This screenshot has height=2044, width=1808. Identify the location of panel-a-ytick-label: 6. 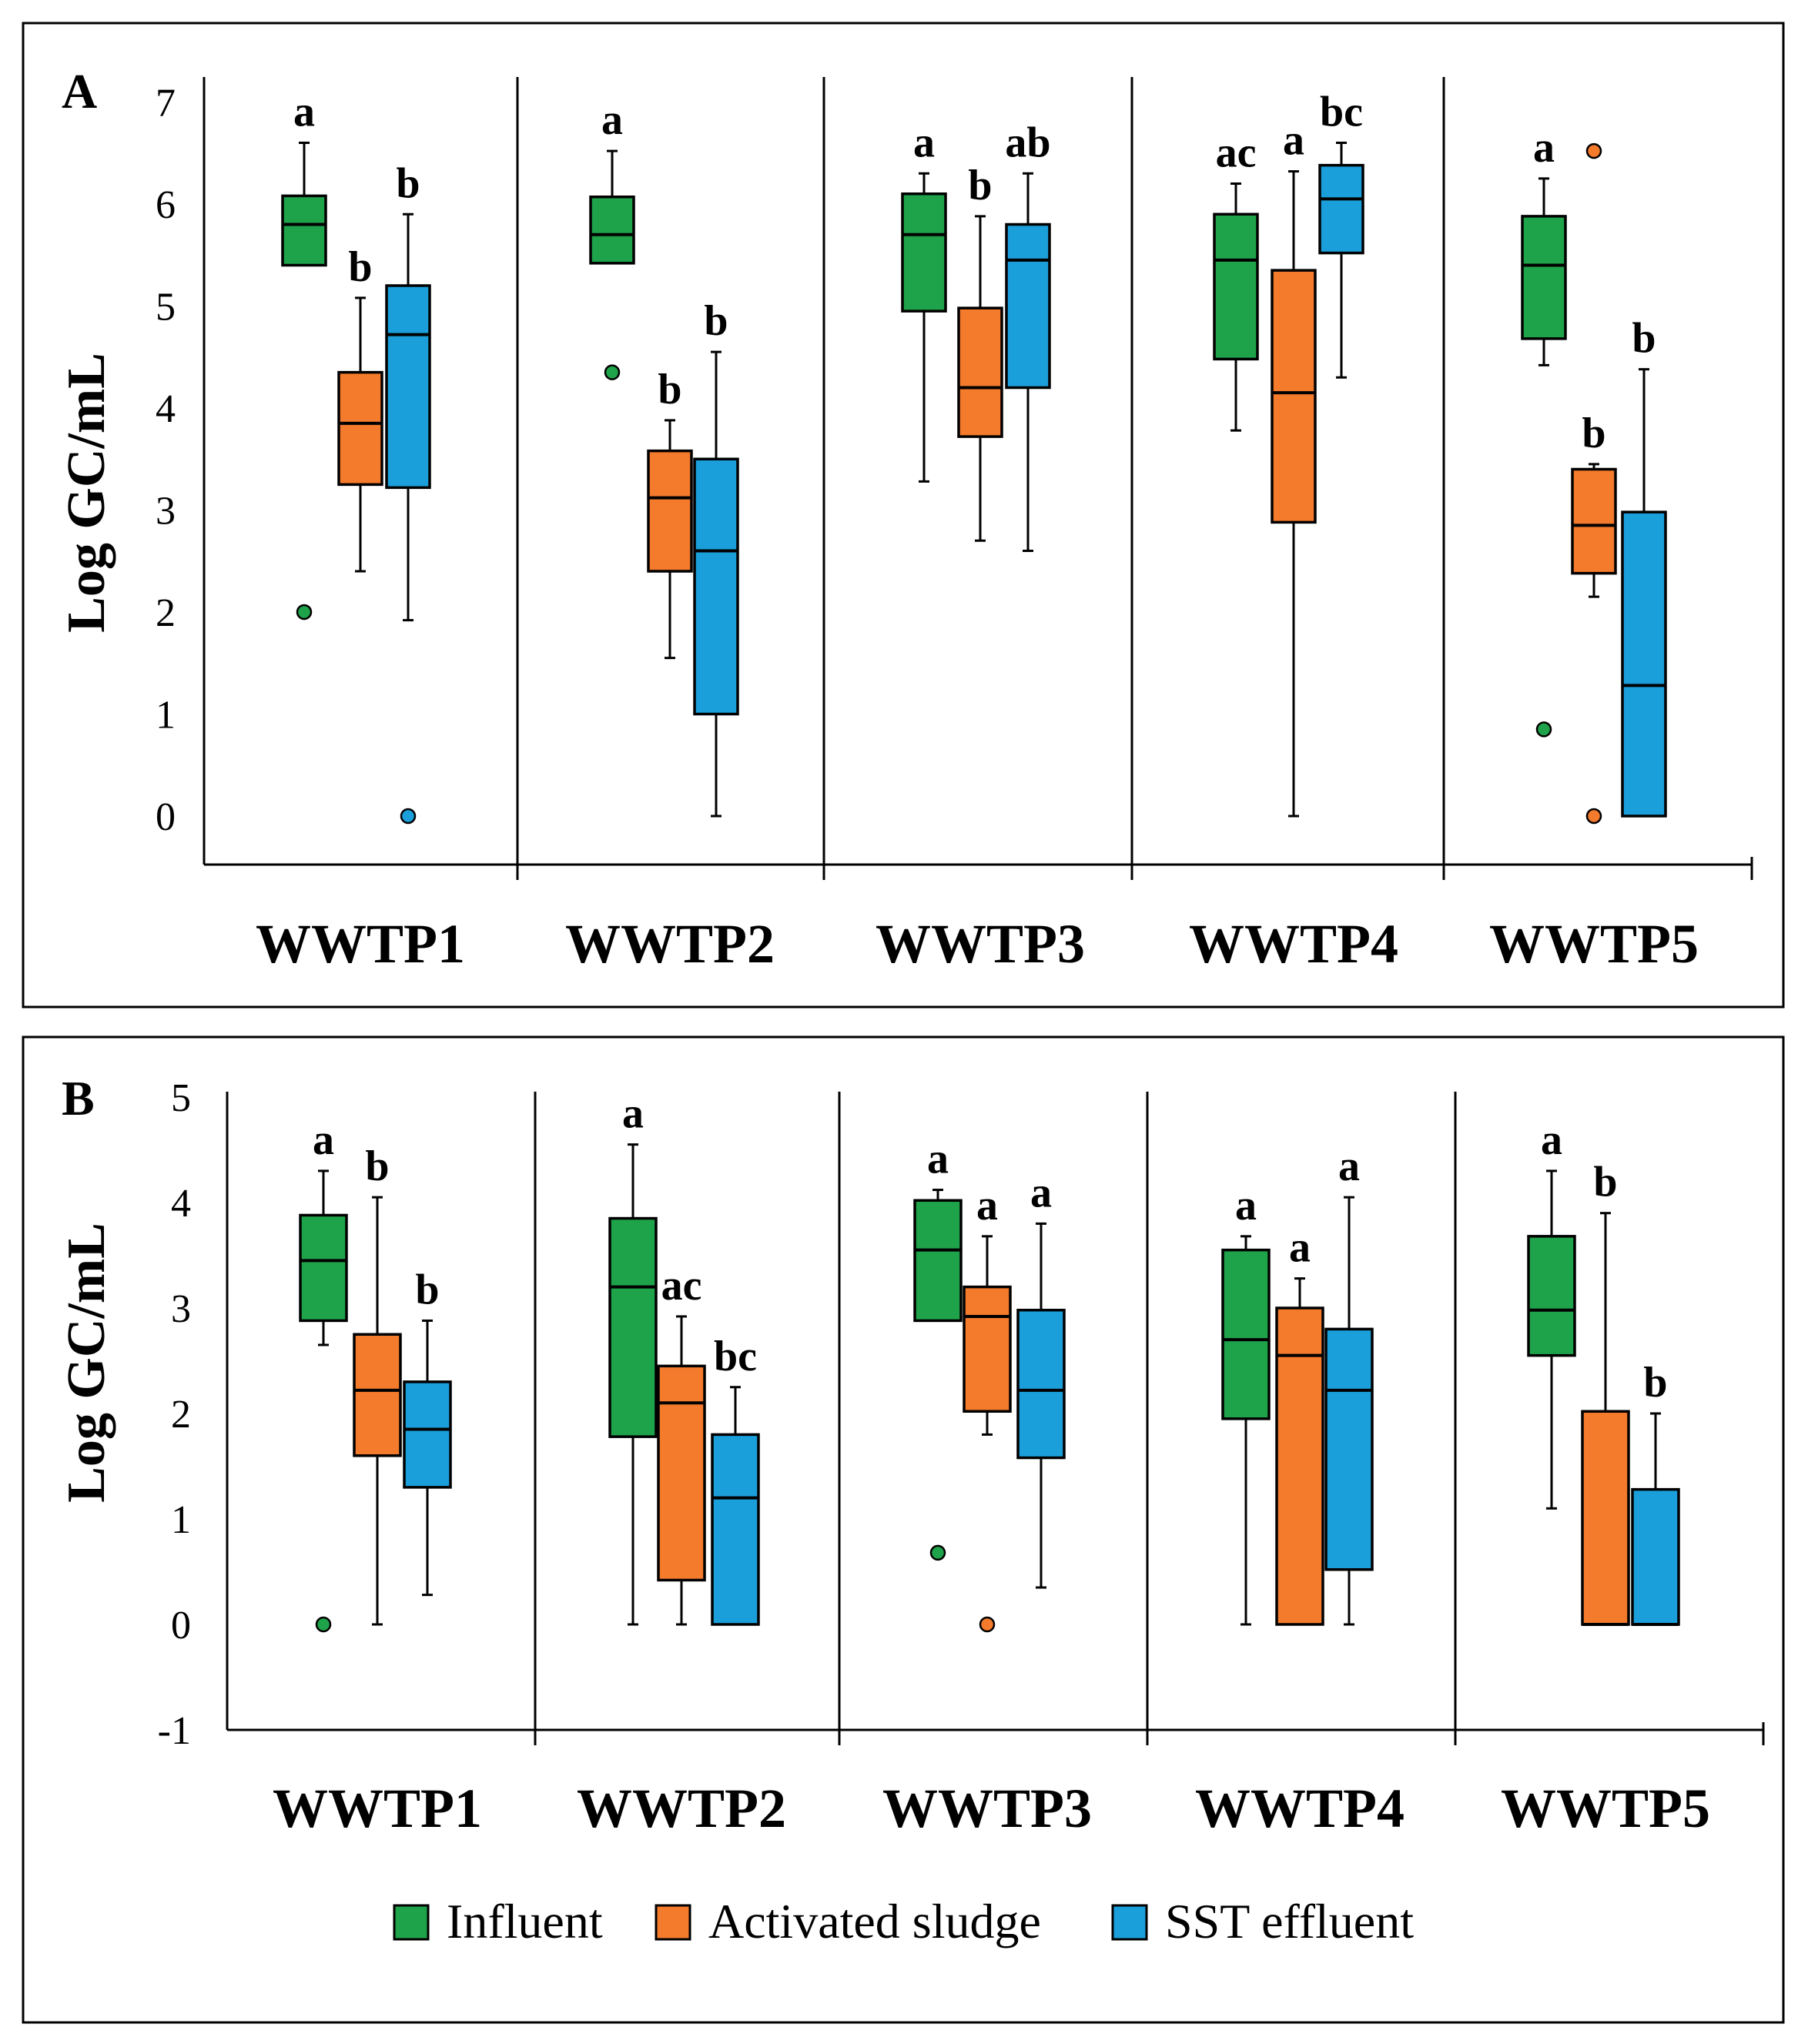
(166, 205).